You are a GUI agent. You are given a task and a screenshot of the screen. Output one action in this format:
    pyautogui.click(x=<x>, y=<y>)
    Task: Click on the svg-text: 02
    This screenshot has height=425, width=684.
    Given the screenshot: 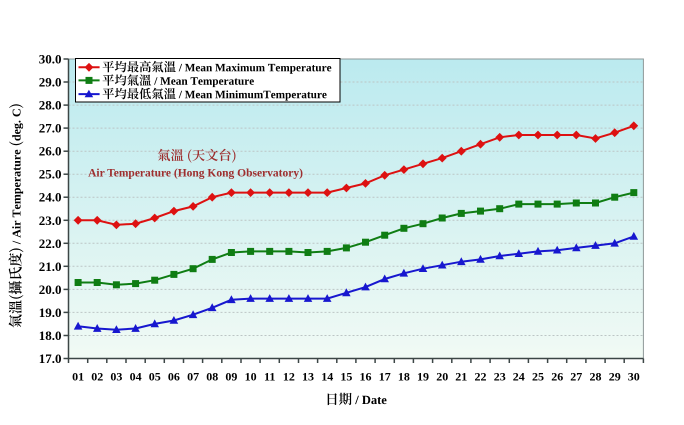 What is the action you would take?
    pyautogui.click(x=97, y=377)
    